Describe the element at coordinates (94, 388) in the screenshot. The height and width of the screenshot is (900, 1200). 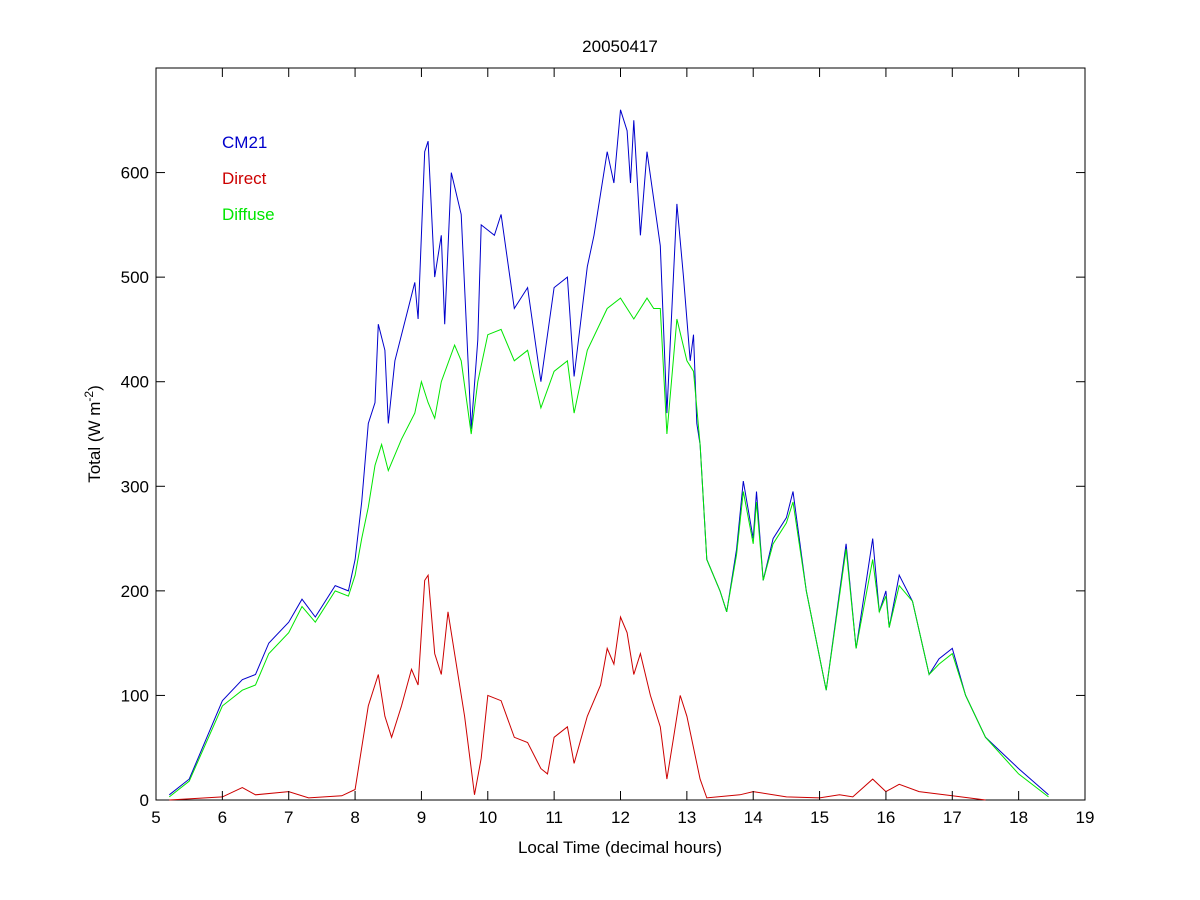
I see `y-axis-label-suffix: )` at that location.